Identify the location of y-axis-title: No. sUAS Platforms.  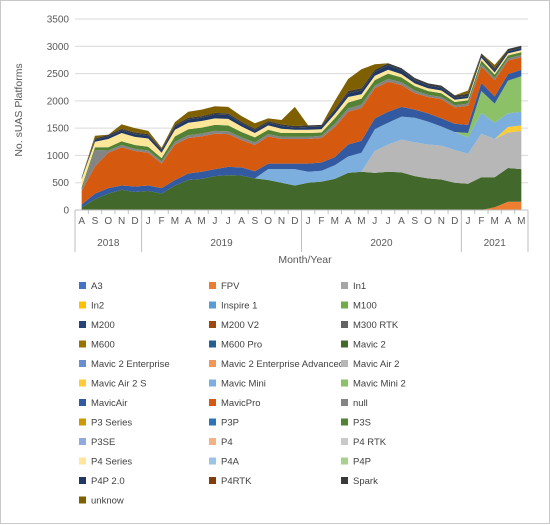
(19, 109).